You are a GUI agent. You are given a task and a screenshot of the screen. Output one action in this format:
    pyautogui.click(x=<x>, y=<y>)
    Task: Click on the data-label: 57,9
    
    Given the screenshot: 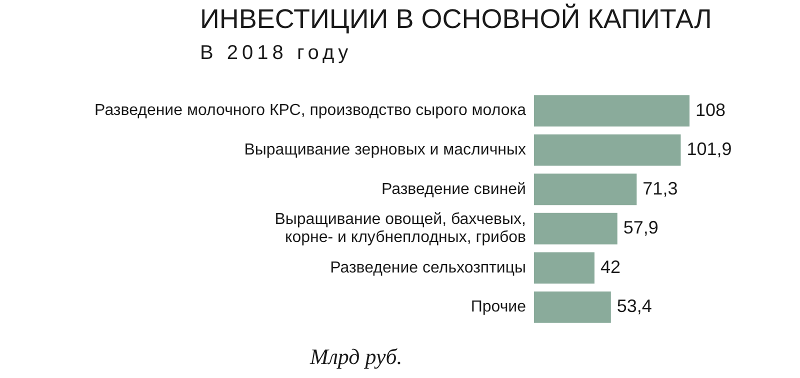 What is the action you would take?
    pyautogui.click(x=640, y=228)
    